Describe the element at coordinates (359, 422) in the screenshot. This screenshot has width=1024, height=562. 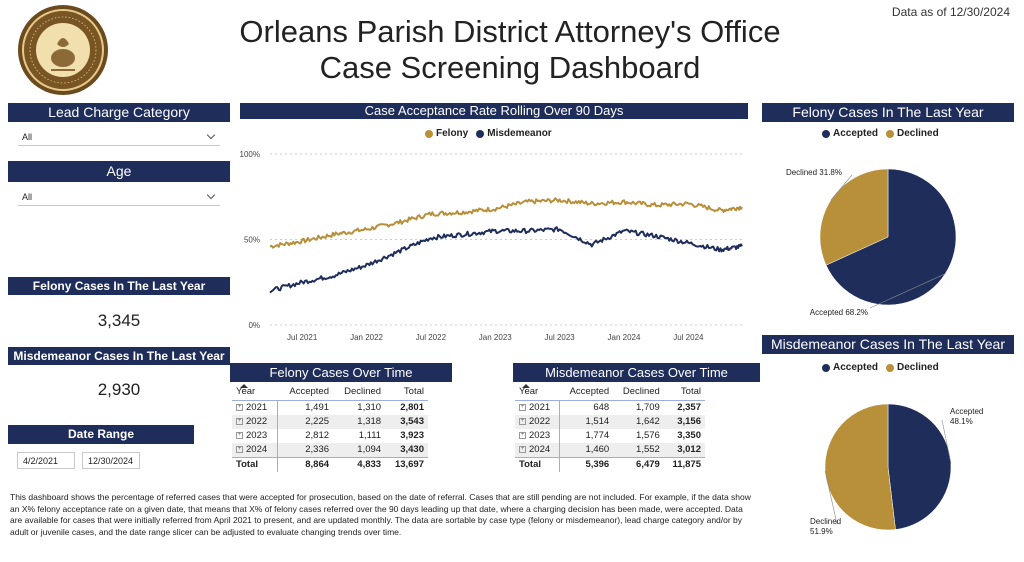
I see `table-cell: 1,318` at that location.